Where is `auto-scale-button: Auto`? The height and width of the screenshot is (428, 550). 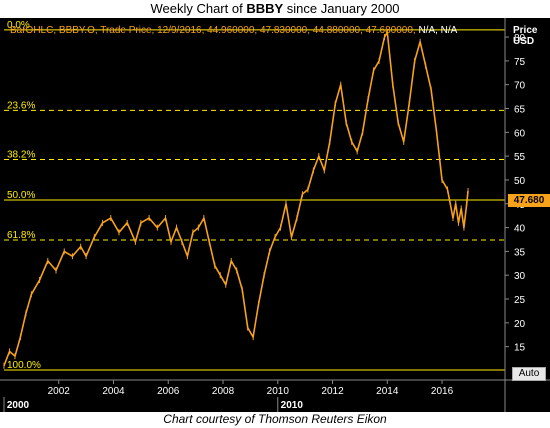
auto-scale-button: Auto is located at coordinates (529, 374).